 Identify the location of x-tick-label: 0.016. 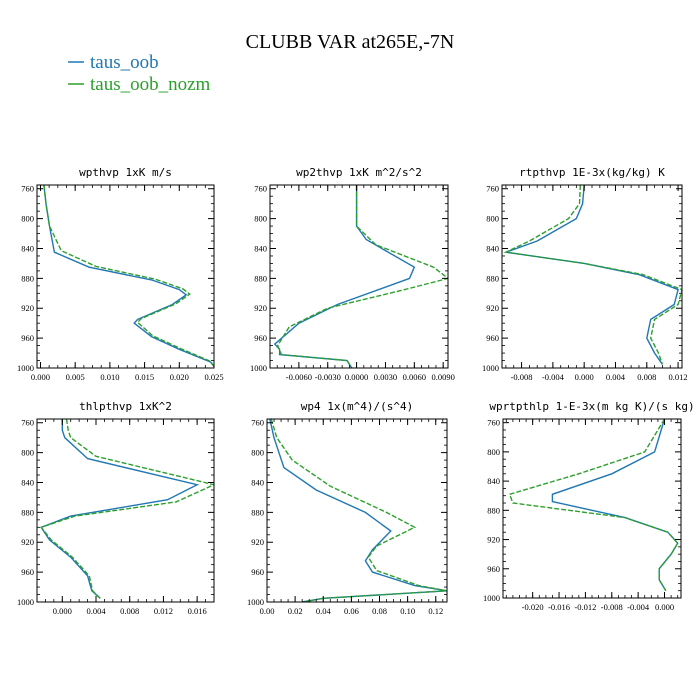
(197, 611).